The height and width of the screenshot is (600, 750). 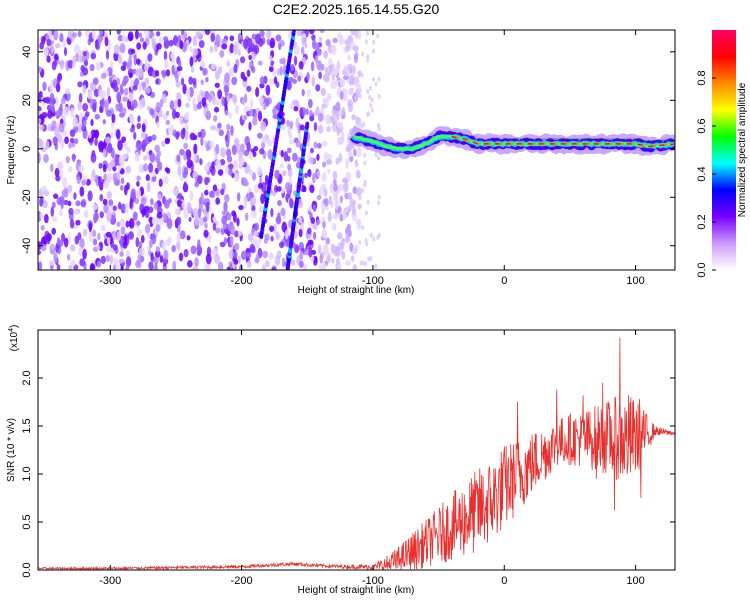 I want to click on y-tick-label: 0.5, so click(x=27, y=521).